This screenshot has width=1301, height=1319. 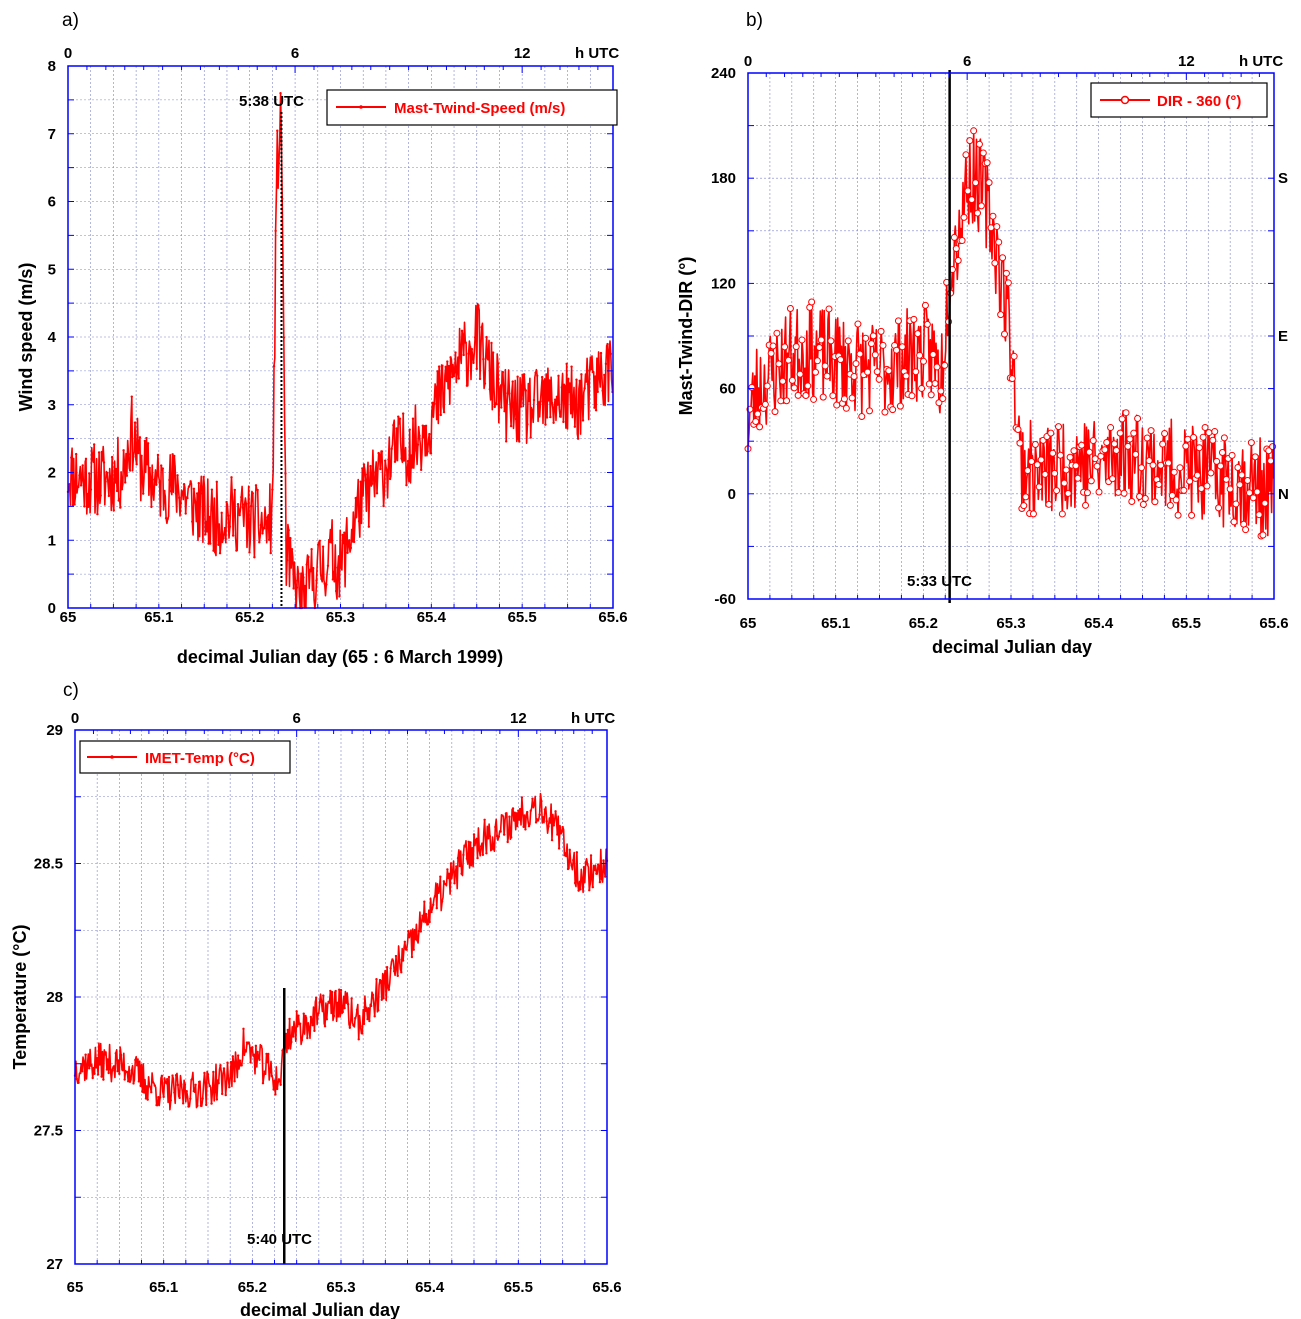 I want to click on legend-marker, so click(x=112, y=757).